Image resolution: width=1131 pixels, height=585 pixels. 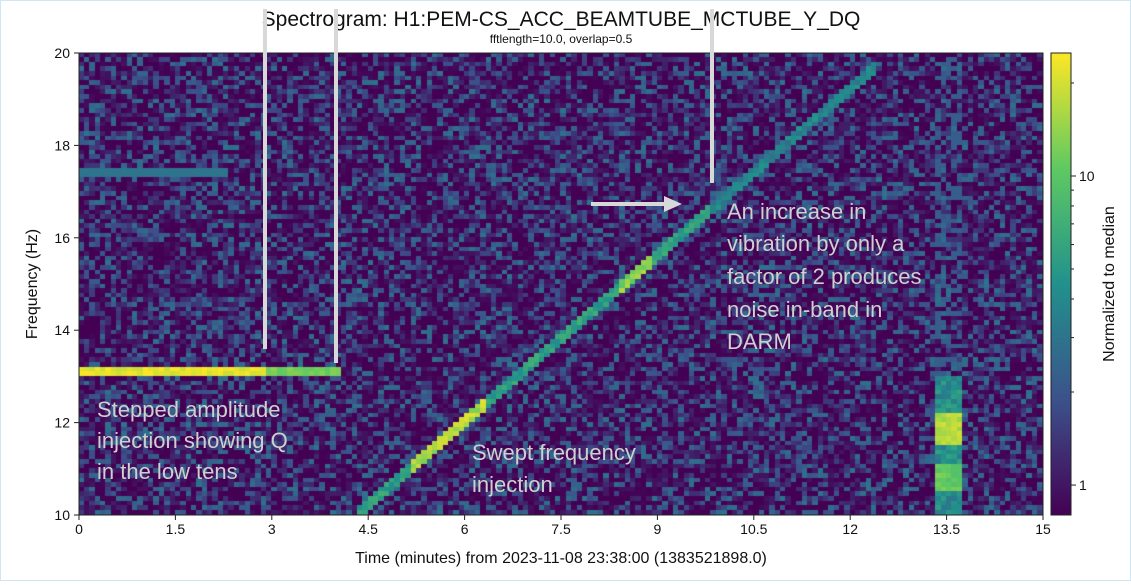 I want to click on chart-subtitle: fftlength=10.0, overlap=0.5, so click(x=561, y=39).